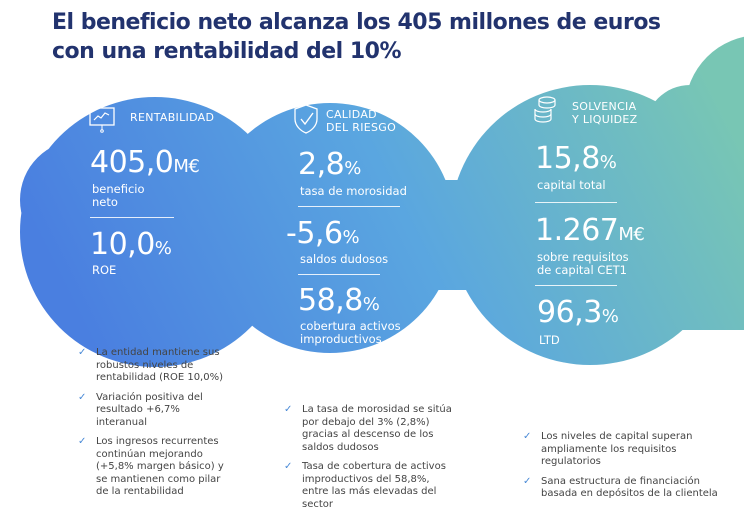  I want to click on ltd-value: 96,3%, so click(578, 312).